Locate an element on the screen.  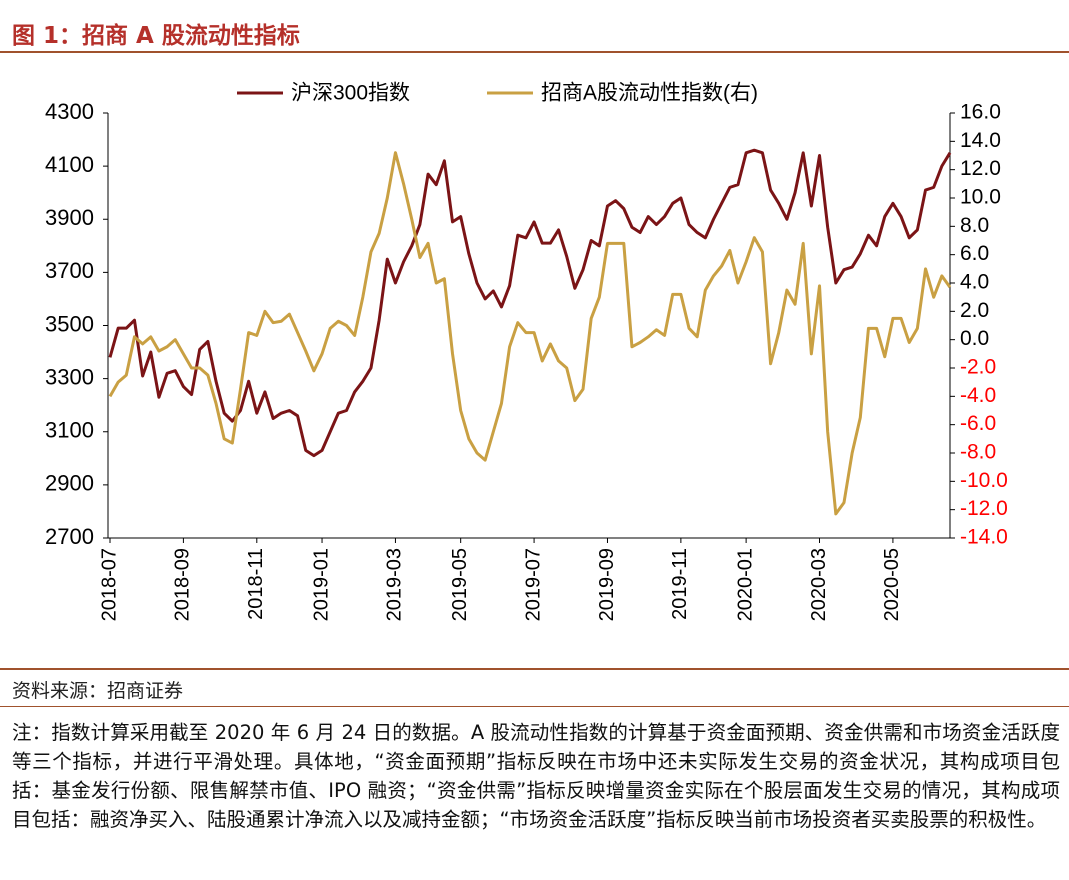
x-tick-label: 2019-09 is located at coordinates (607, 584).